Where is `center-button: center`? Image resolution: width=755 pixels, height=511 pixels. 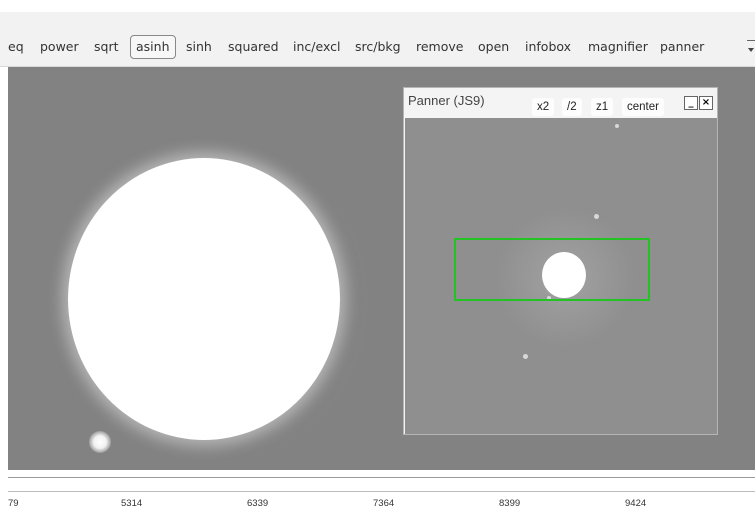 center-button: center is located at coordinates (643, 107).